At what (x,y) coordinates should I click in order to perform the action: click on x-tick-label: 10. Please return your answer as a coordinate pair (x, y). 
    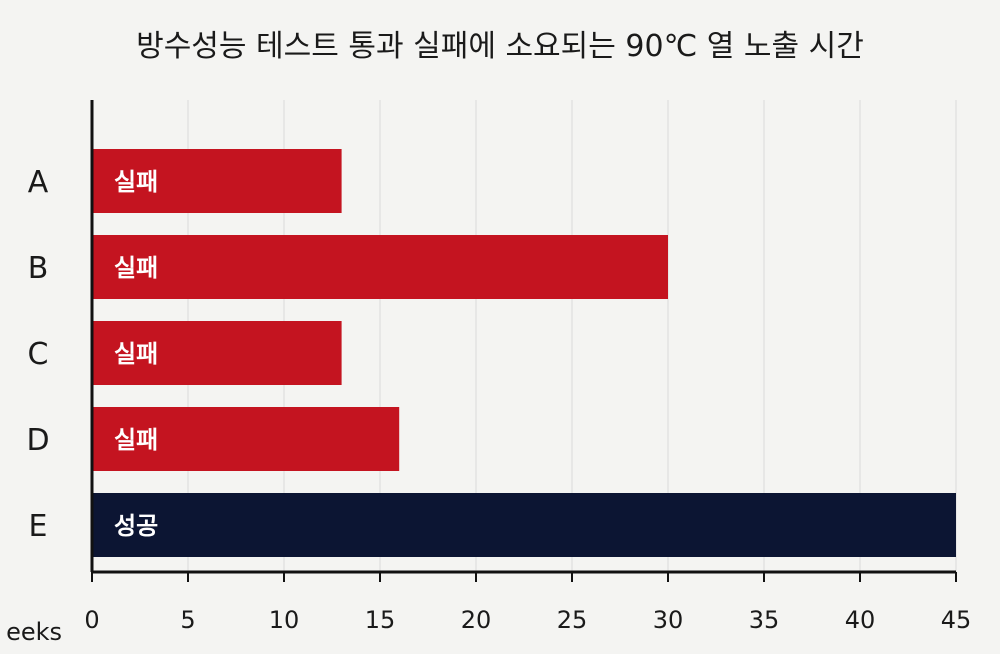
    Looking at the image, I should click on (284, 620).